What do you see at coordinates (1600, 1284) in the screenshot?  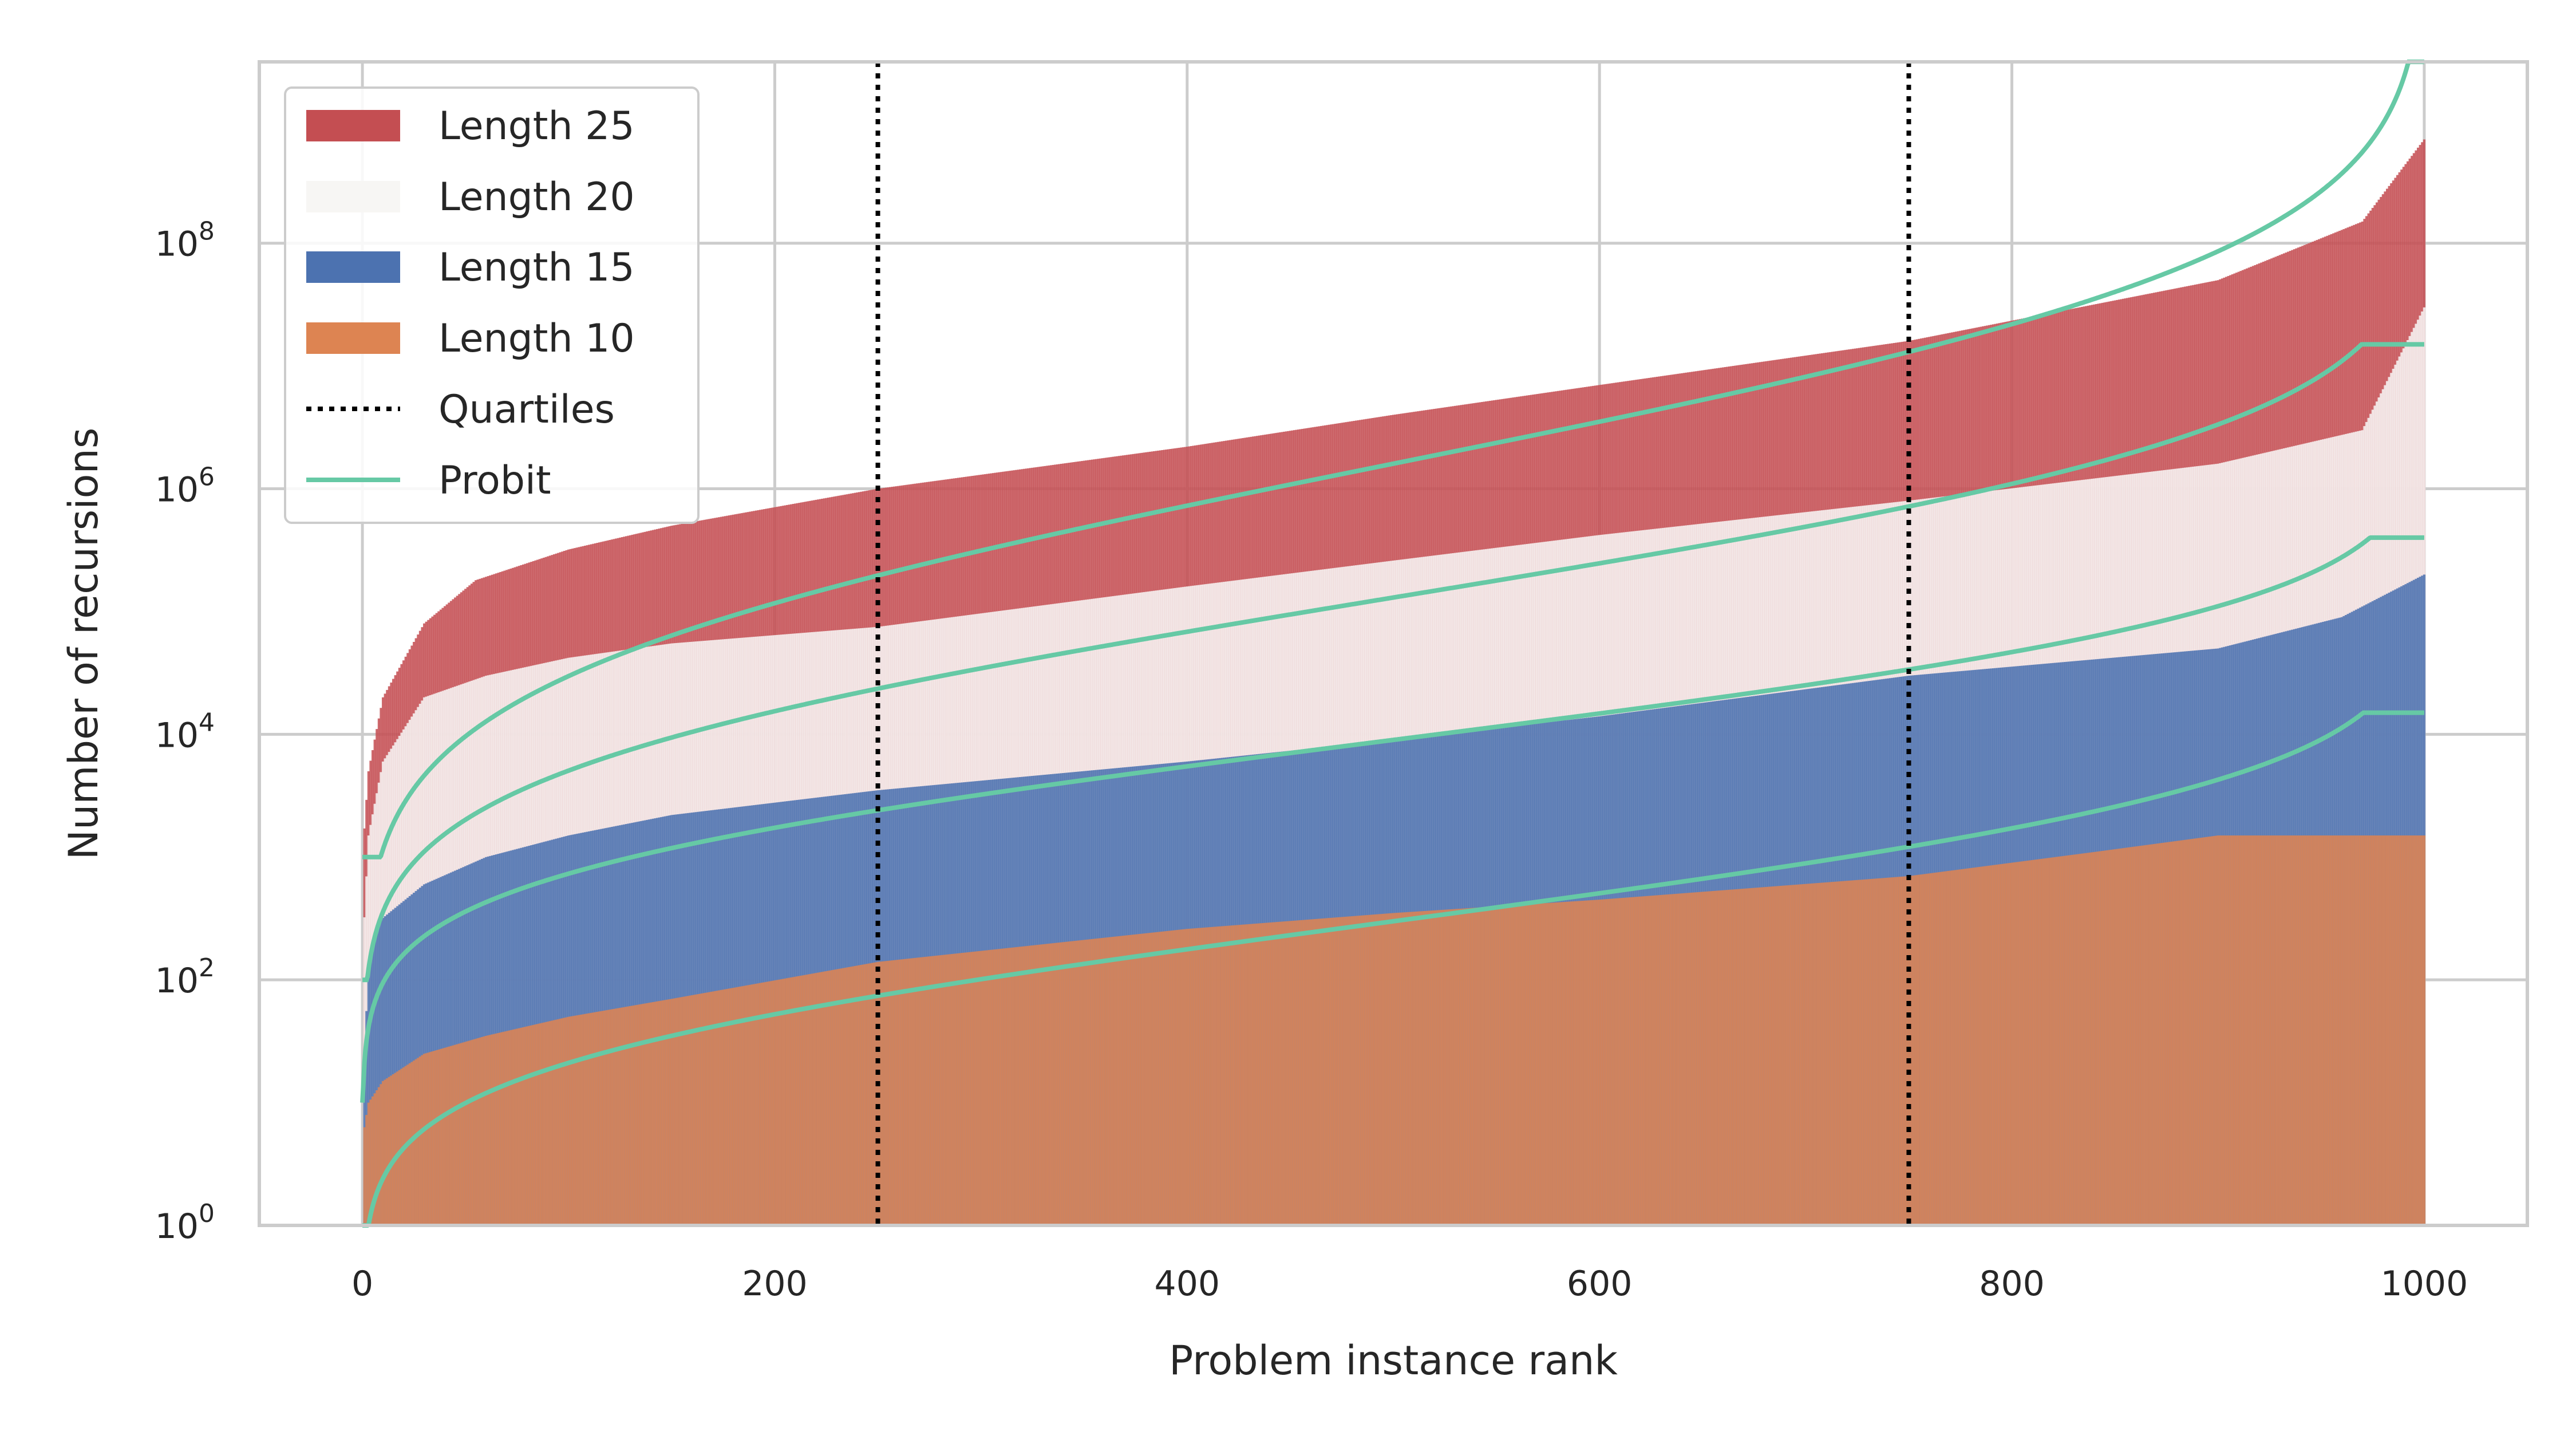 I see `x-tick-label: 600` at bounding box center [1600, 1284].